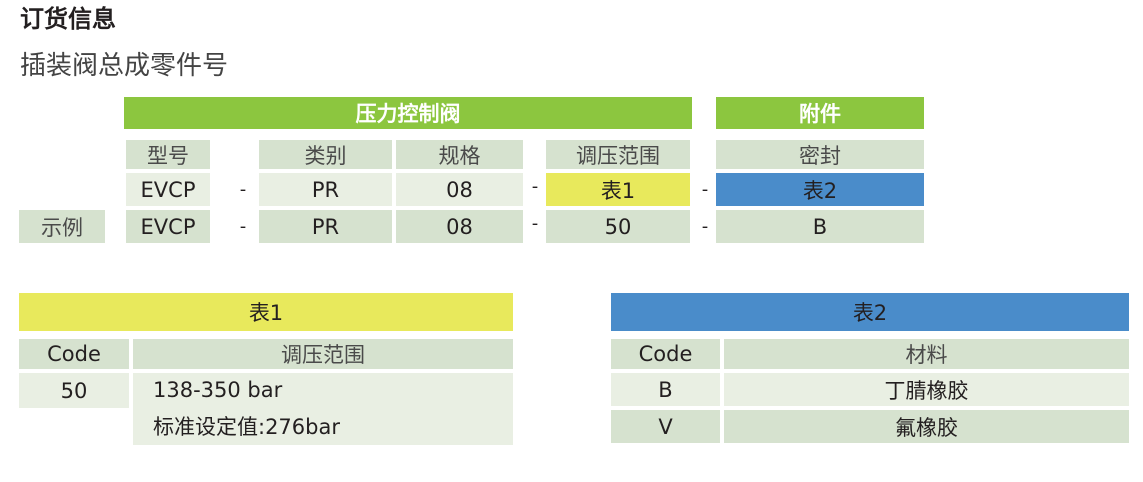 Image resolution: width=1143 pixels, height=482 pixels. What do you see at coordinates (168, 154) in the screenshot?
I see `header-model: 型号` at bounding box center [168, 154].